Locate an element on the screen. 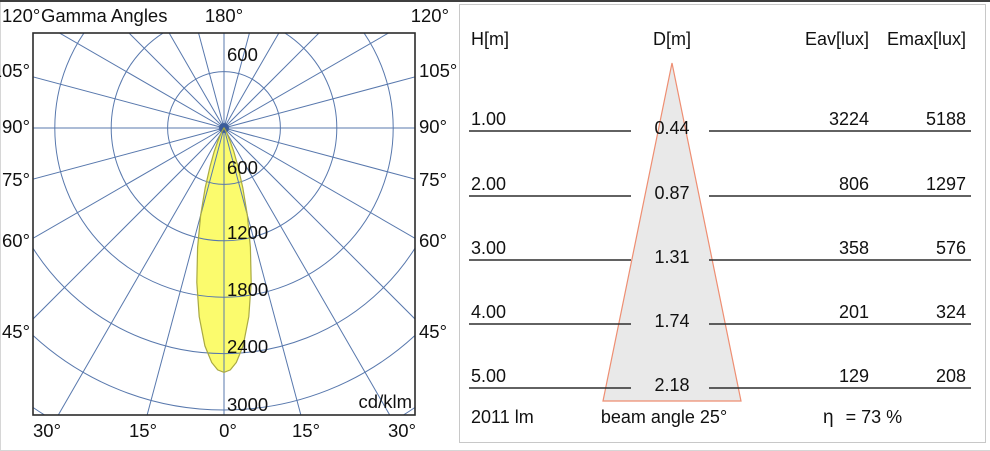  gamma-tick-label-bottom: 0° is located at coordinates (228, 430).